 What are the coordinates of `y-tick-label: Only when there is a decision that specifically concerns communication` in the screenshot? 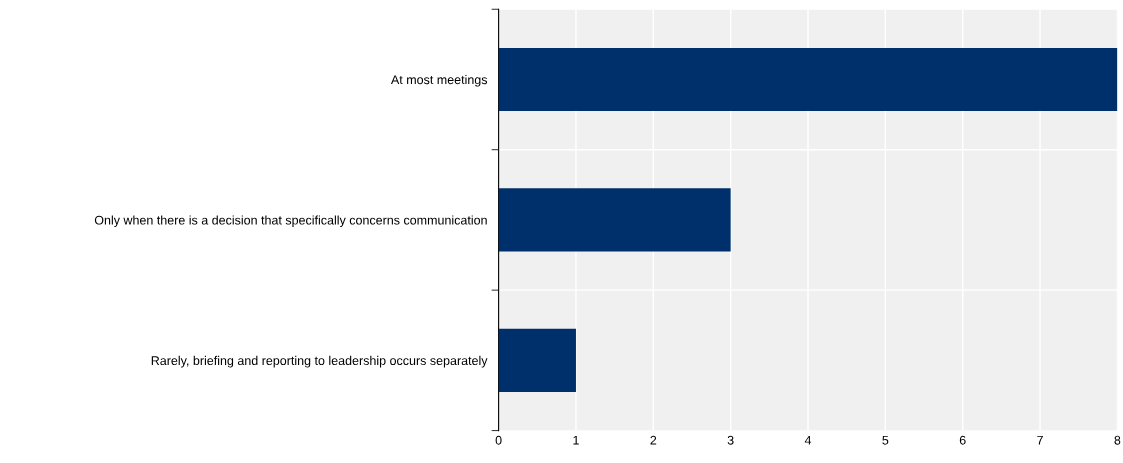 It's located at (290, 221).